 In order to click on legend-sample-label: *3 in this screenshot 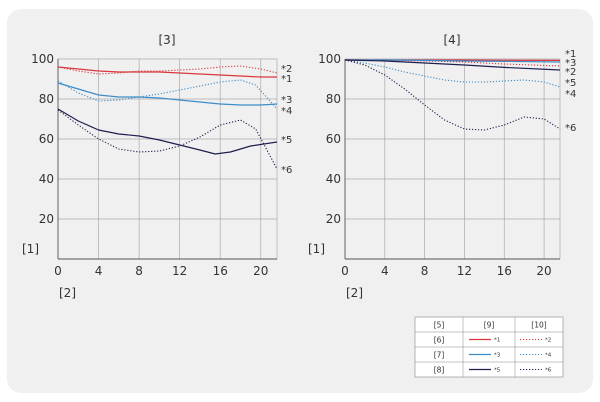, I will do `click(497, 356)`.